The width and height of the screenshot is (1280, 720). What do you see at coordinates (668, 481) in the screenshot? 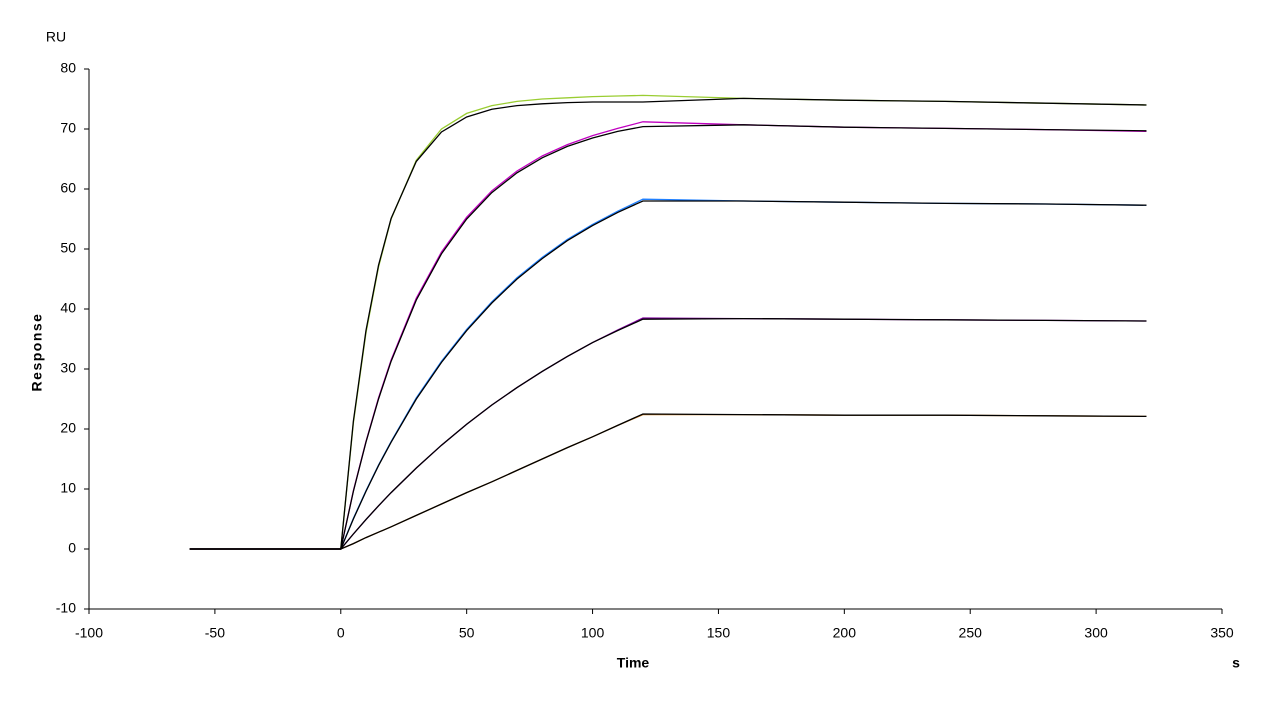
I see `series-line` at bounding box center [668, 481].